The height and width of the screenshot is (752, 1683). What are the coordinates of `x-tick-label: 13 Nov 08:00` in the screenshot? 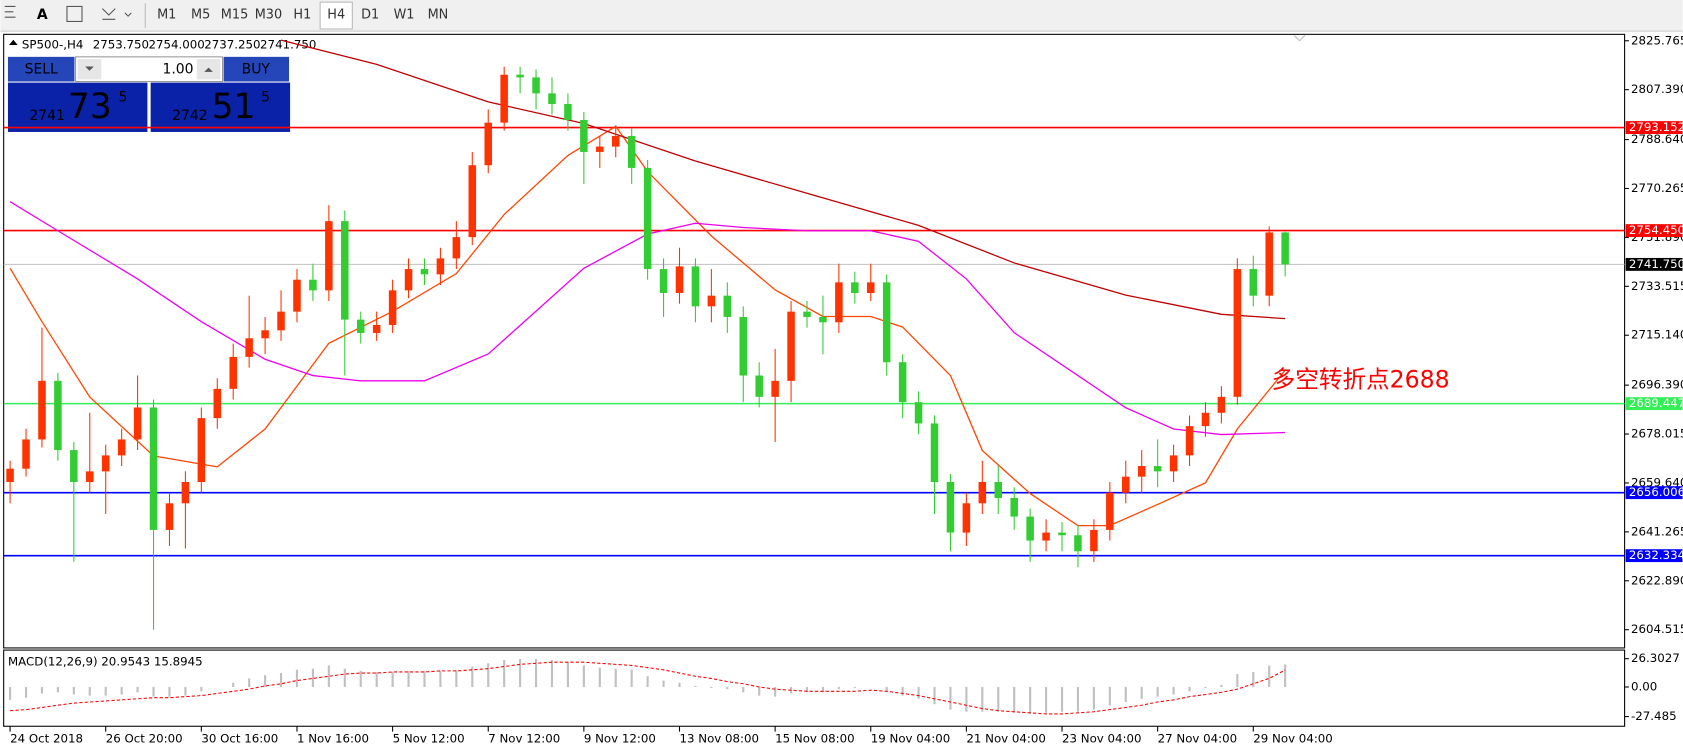 It's located at (719, 739).